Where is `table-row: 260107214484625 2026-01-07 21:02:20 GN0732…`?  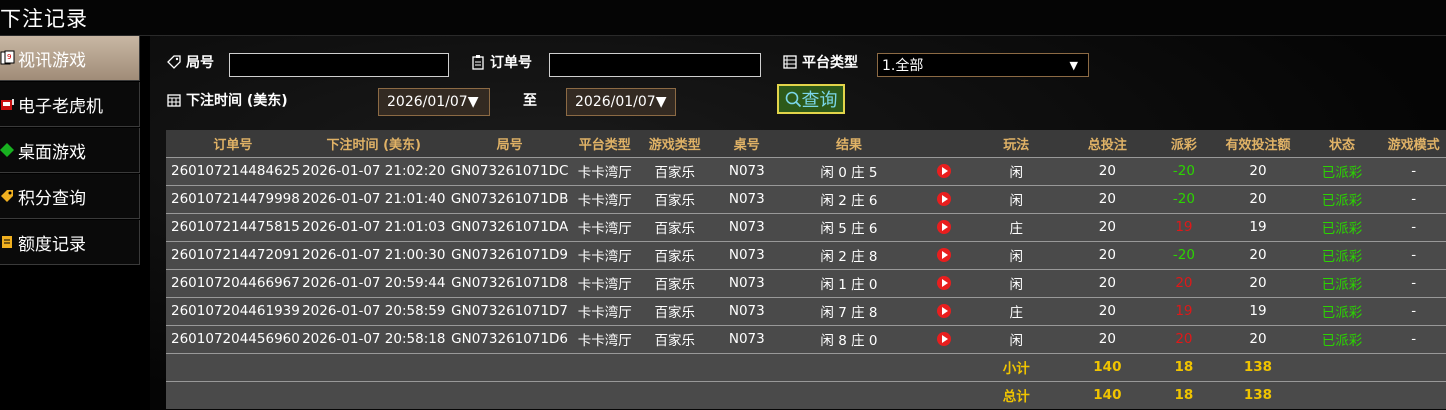 table-row: 260107214484625 2026-01-07 21:02:20 GN0732… is located at coordinates (806, 170).